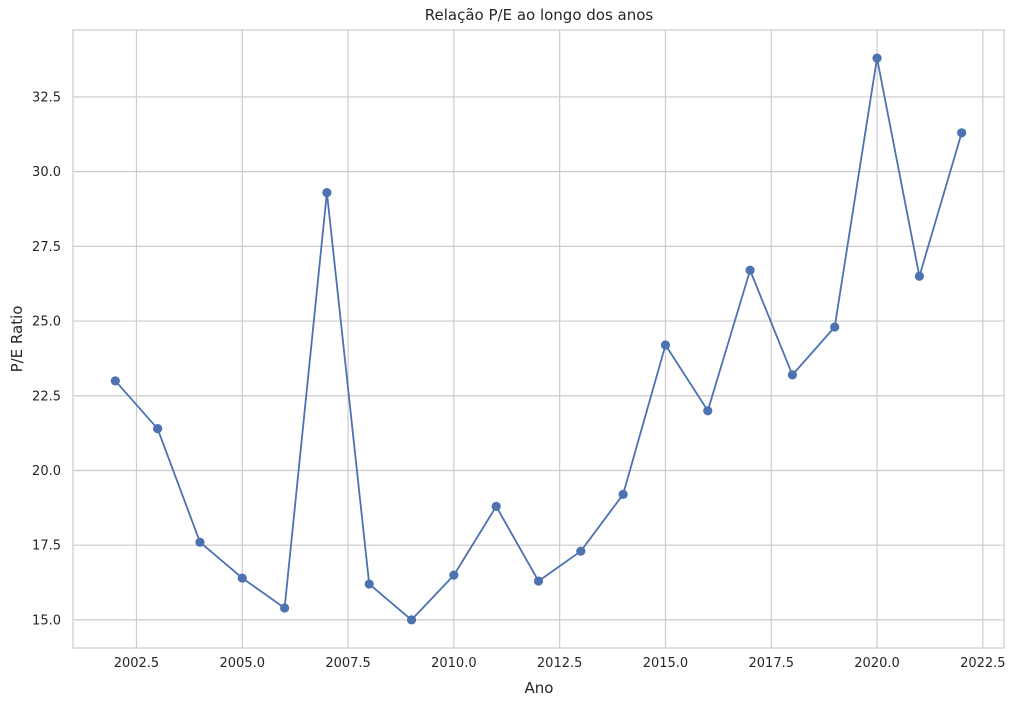  What do you see at coordinates (877, 663) in the screenshot?
I see `x-tick-label: 2020.0` at bounding box center [877, 663].